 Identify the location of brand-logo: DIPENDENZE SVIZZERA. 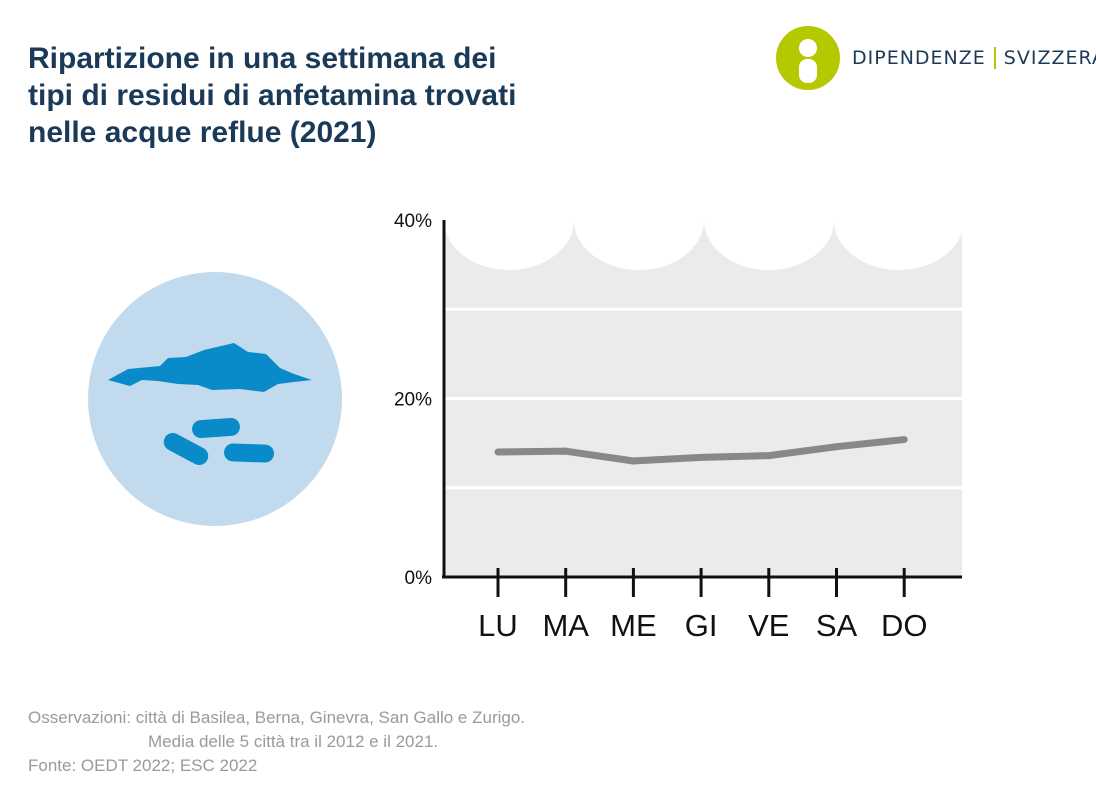
(936, 58).